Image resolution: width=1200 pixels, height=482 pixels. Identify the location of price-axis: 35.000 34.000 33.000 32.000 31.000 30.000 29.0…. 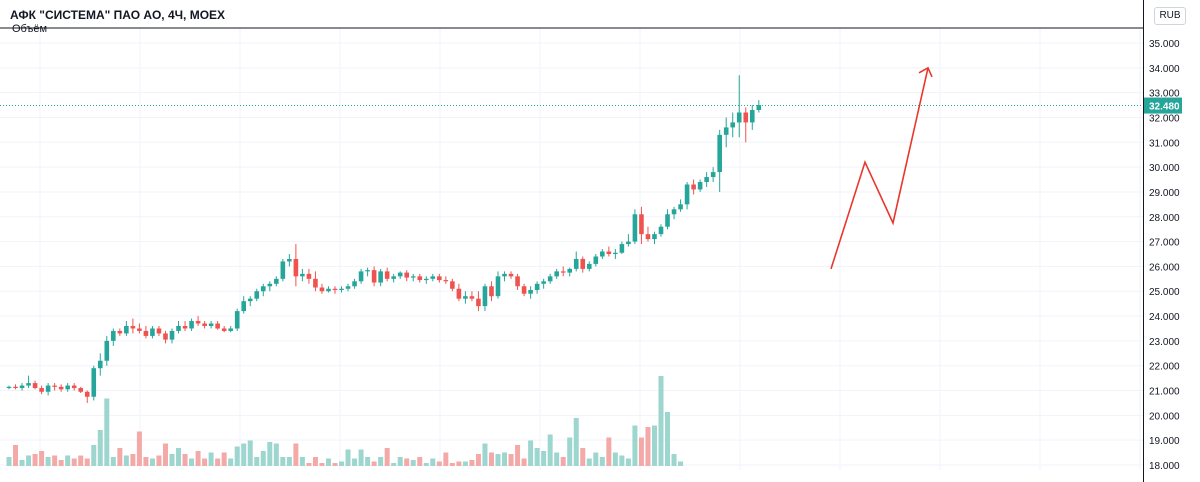
(1163, 241).